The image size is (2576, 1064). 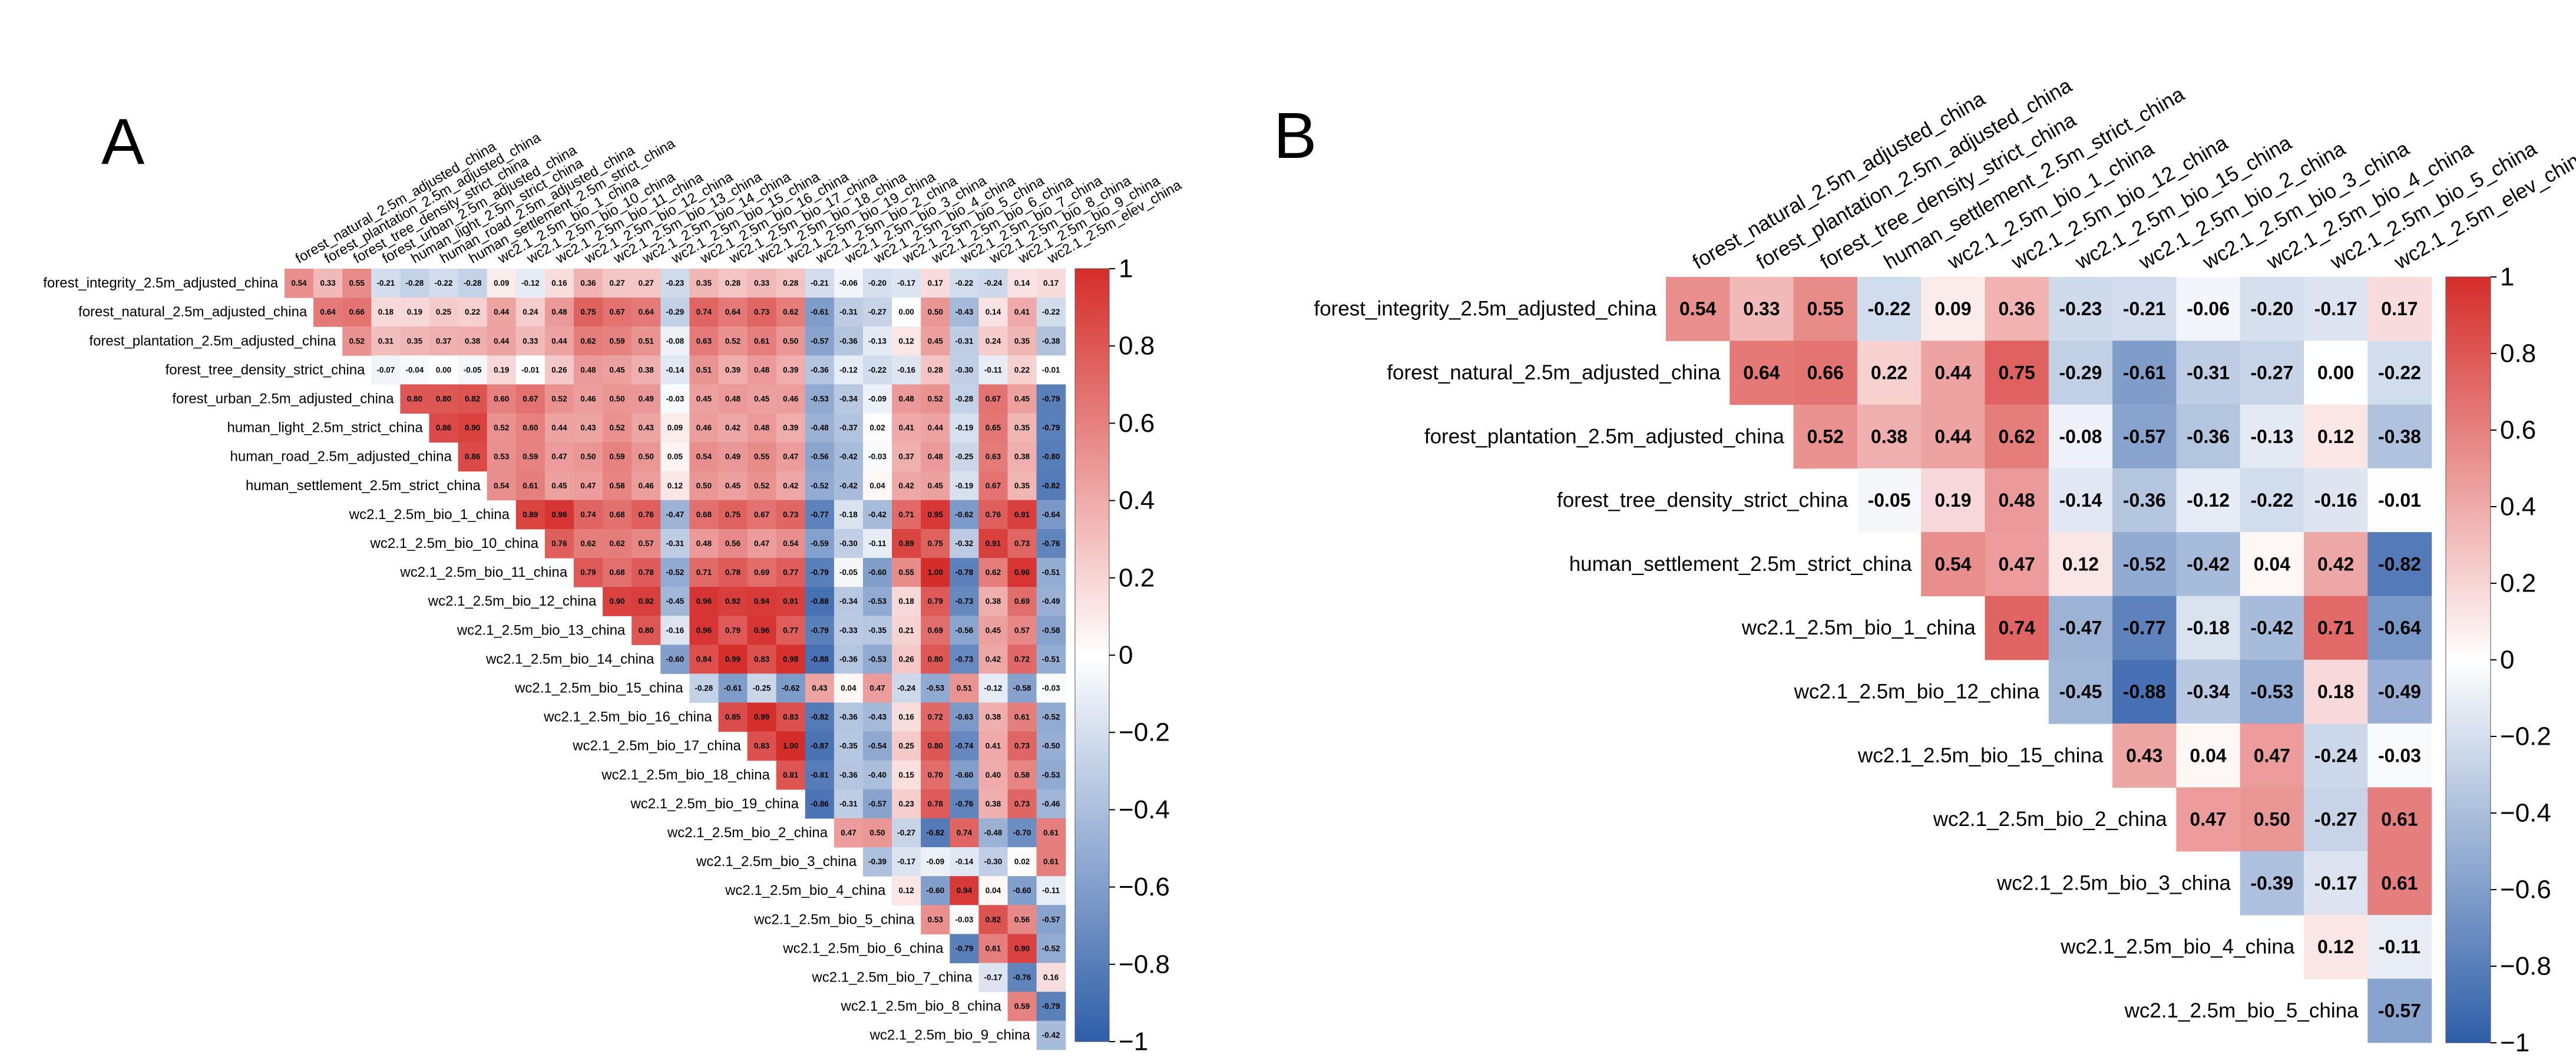 What do you see at coordinates (935, 747) in the screenshot?
I see `cell-value: 0.80` at bounding box center [935, 747].